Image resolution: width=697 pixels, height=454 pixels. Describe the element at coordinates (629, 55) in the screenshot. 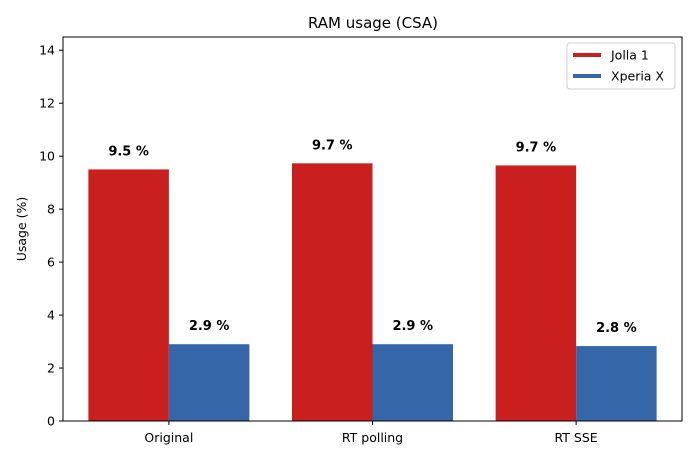

I see `legend-label: Jolla 1` at that location.